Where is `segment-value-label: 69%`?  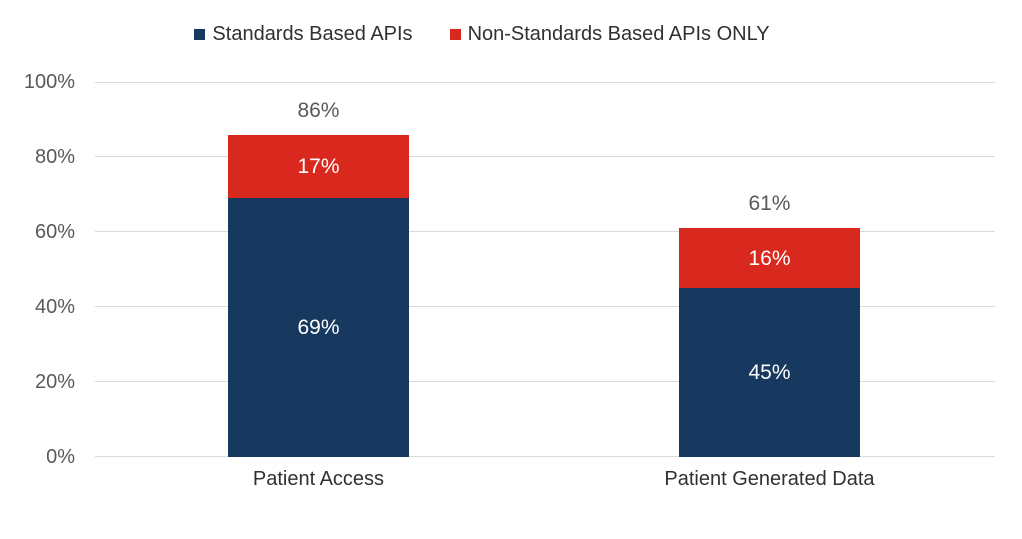
segment-value-label: 69% is located at coordinates (318, 328).